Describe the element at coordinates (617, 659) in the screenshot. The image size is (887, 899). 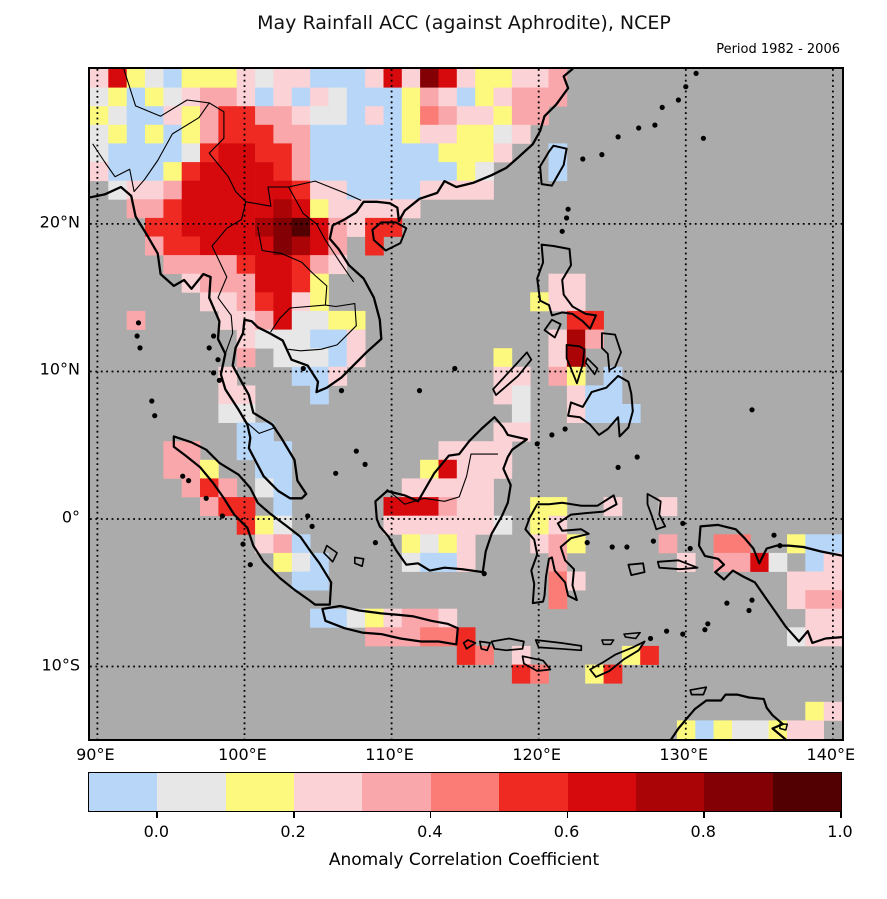
I see `coastline-timor` at that location.